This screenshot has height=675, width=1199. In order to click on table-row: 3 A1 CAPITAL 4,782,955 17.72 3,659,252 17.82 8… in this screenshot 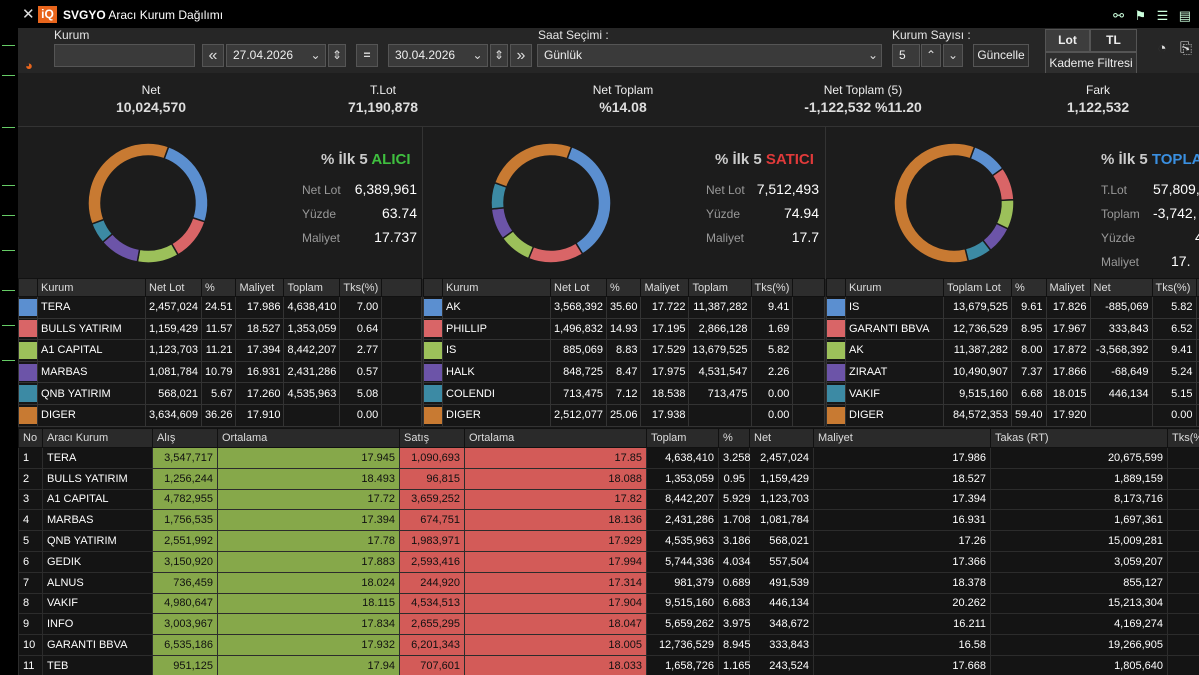, I will do `click(608, 499)`.